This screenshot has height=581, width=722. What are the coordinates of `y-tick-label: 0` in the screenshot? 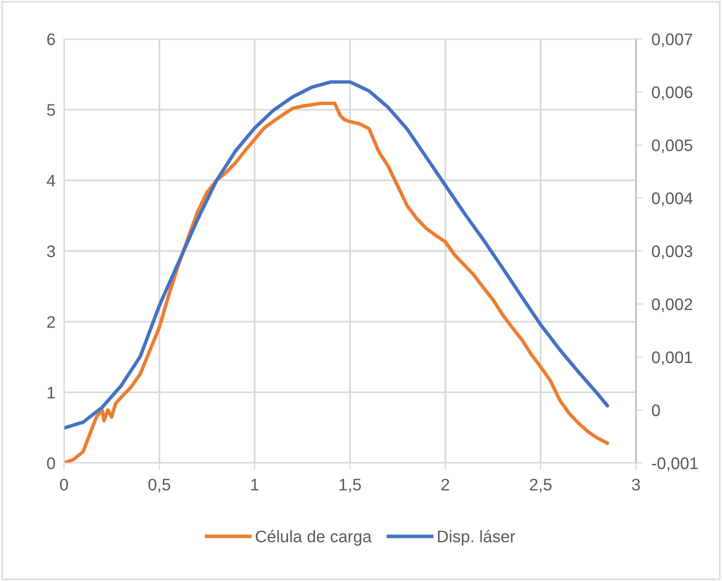 It's located at (51, 463).